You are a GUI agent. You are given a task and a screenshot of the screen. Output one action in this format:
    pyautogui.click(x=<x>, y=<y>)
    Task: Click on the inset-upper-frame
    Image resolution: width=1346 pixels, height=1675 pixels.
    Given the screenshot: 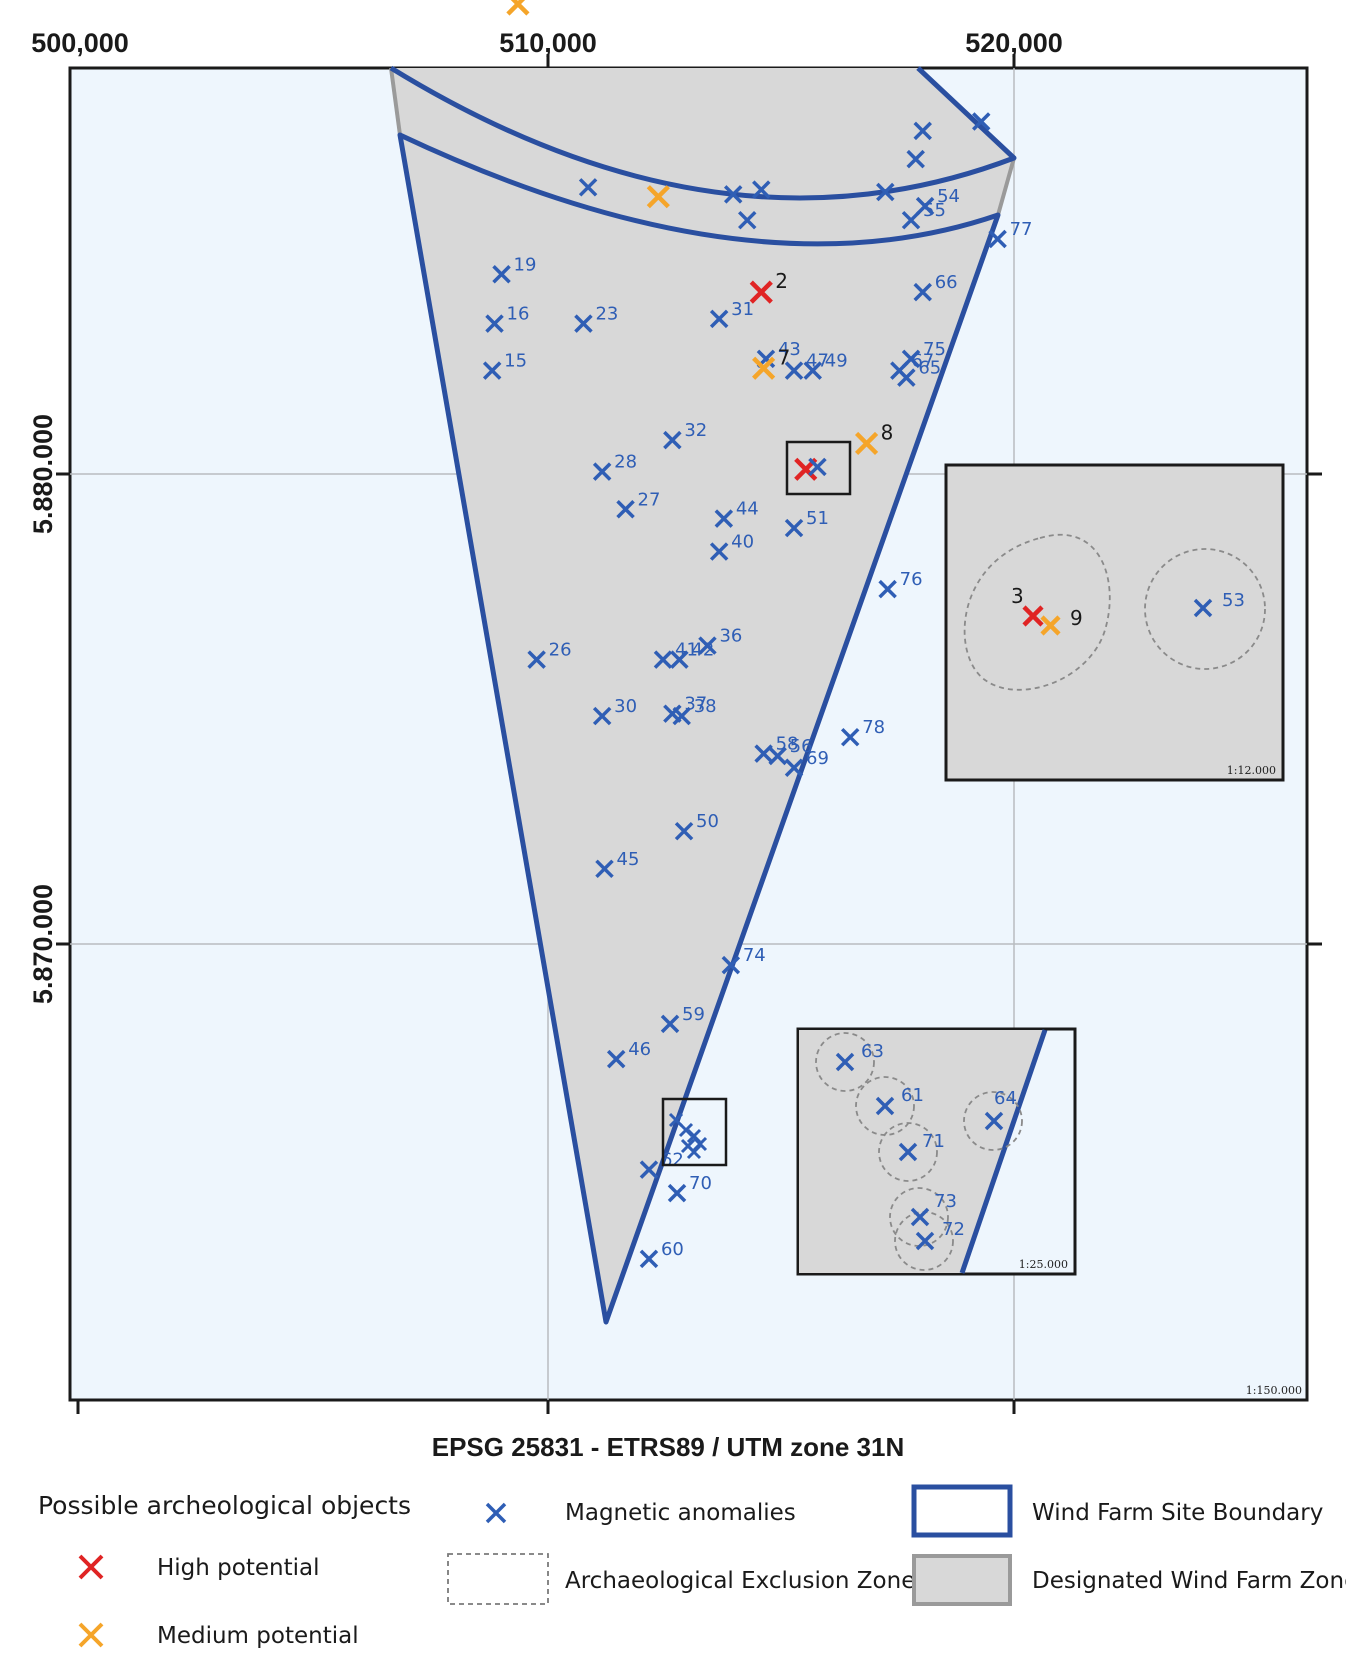 What is the action you would take?
    pyautogui.click(x=1114, y=622)
    